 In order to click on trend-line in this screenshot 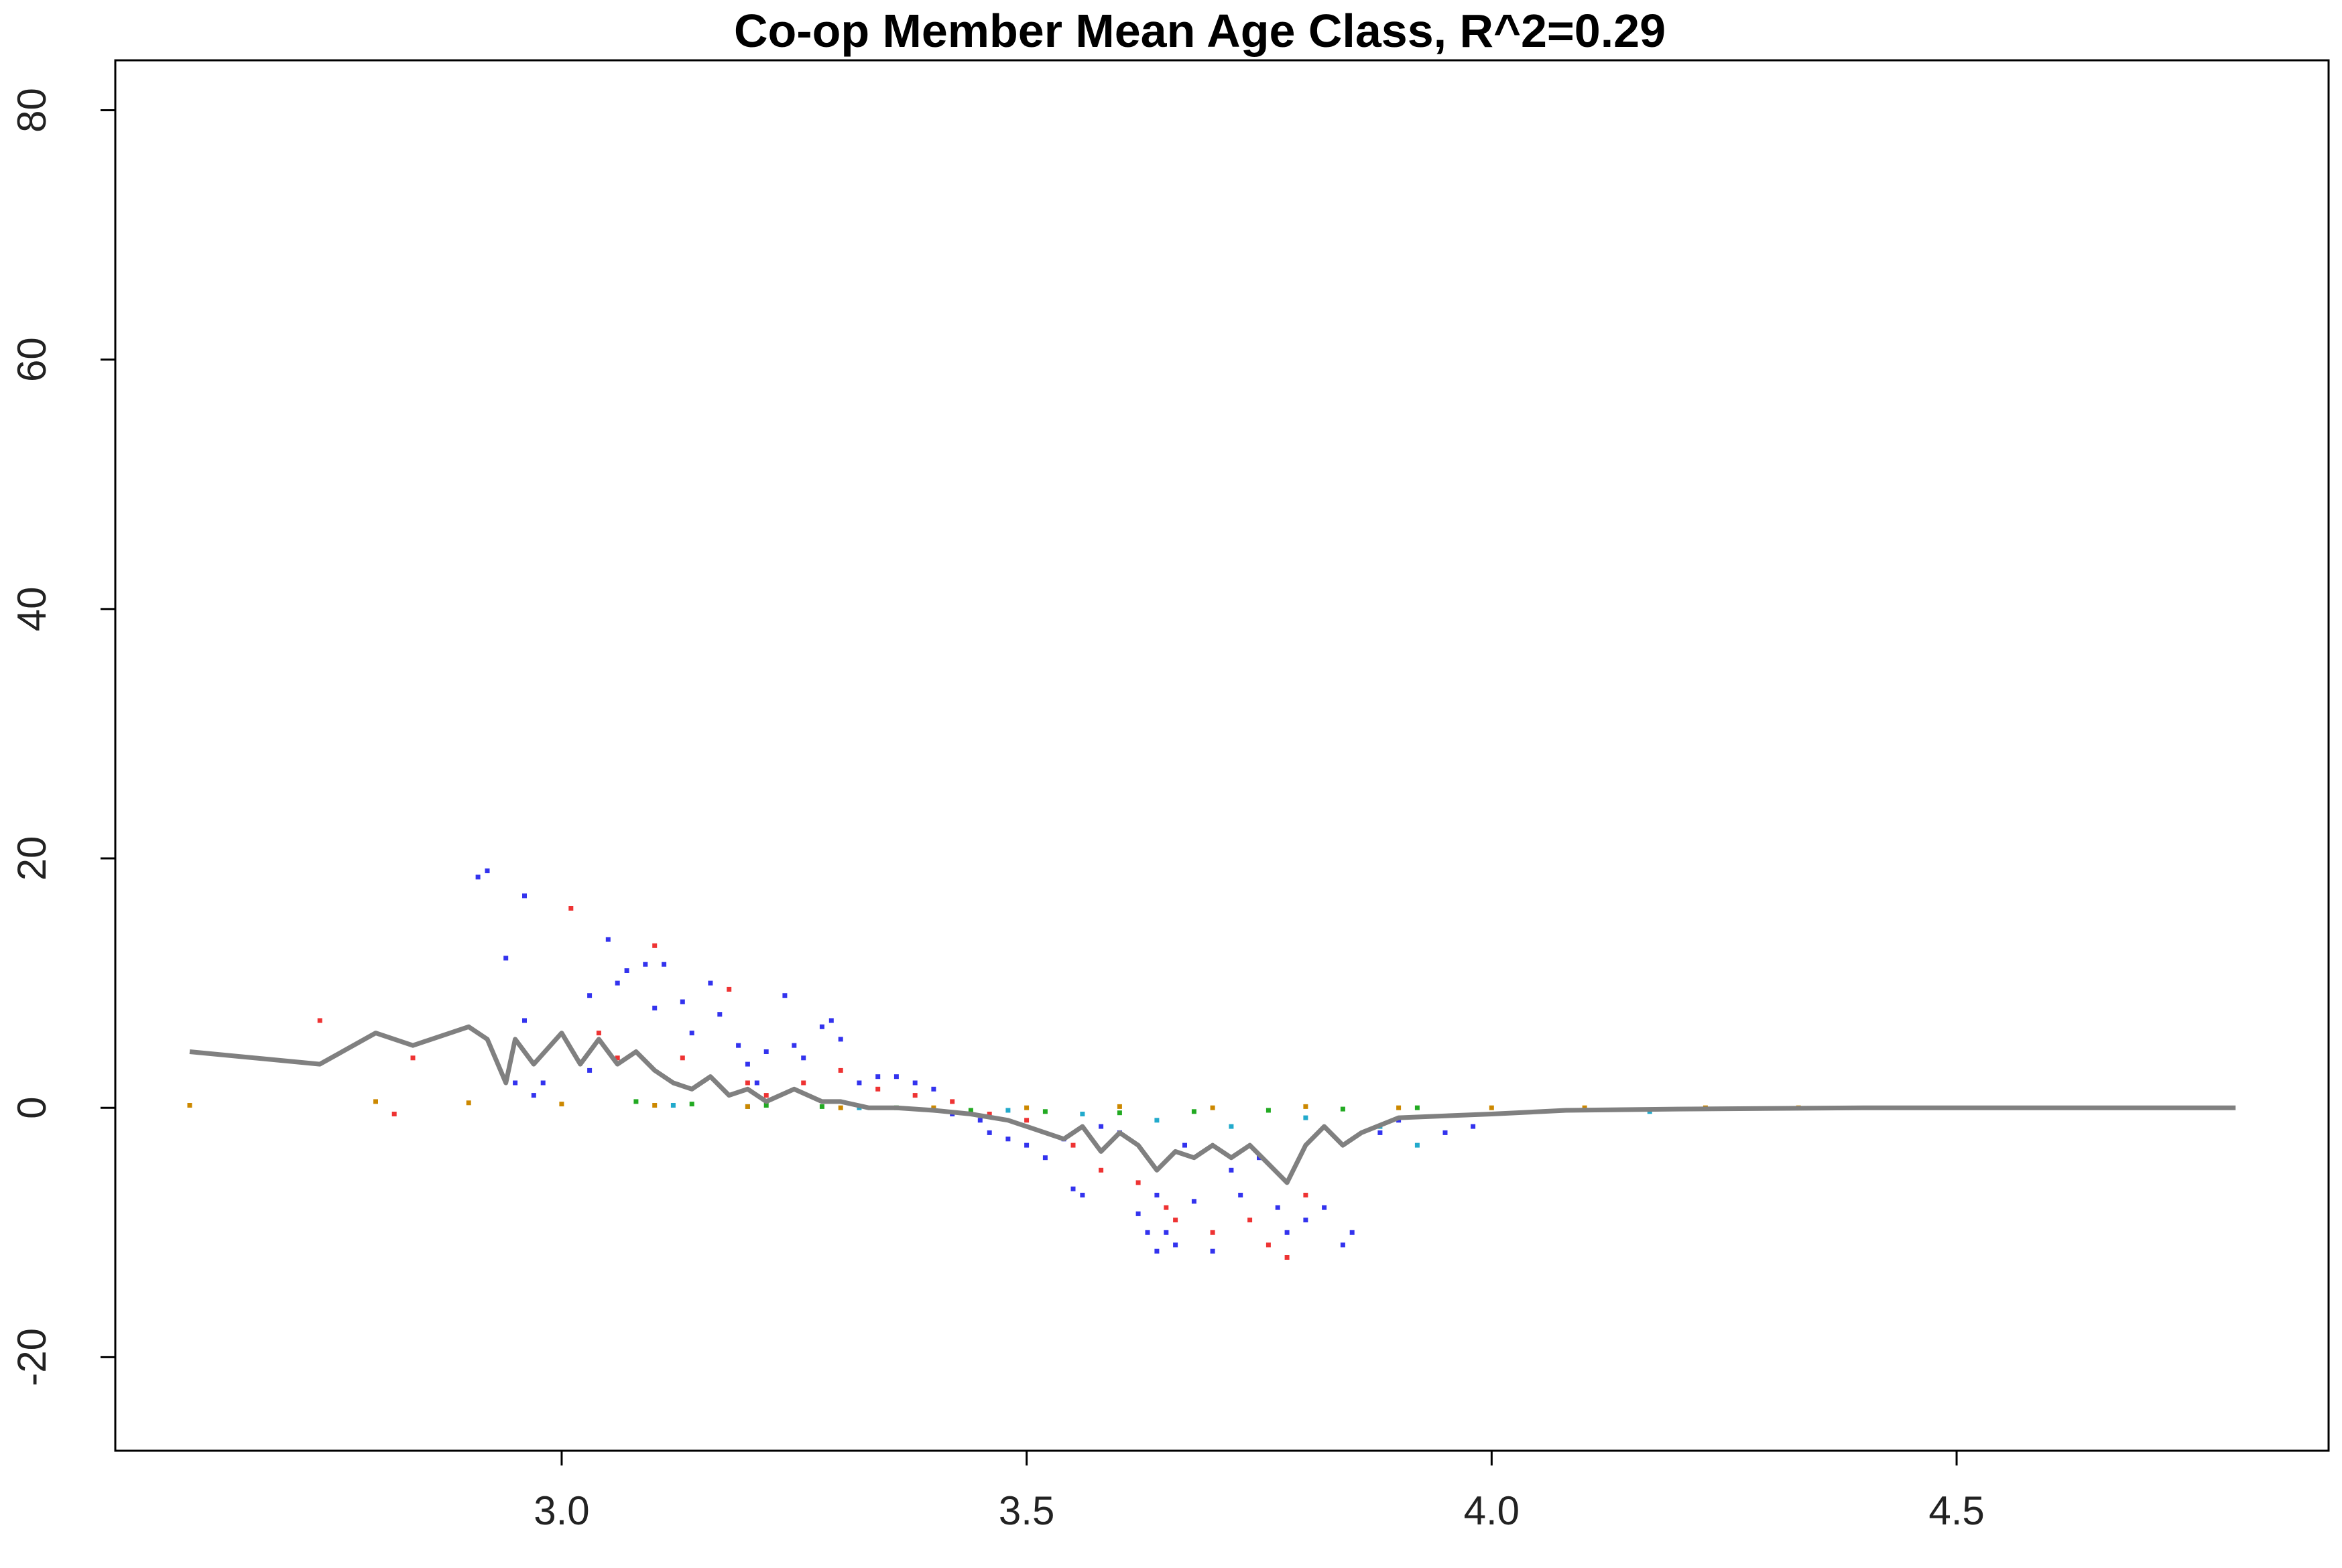, I will do `click(1212, 1104)`.